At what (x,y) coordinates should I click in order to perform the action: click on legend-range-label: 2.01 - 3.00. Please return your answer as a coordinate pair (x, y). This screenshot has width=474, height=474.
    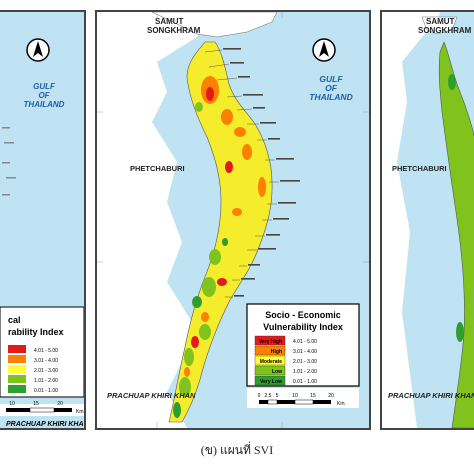
    Looking at the image, I should click on (305, 362).